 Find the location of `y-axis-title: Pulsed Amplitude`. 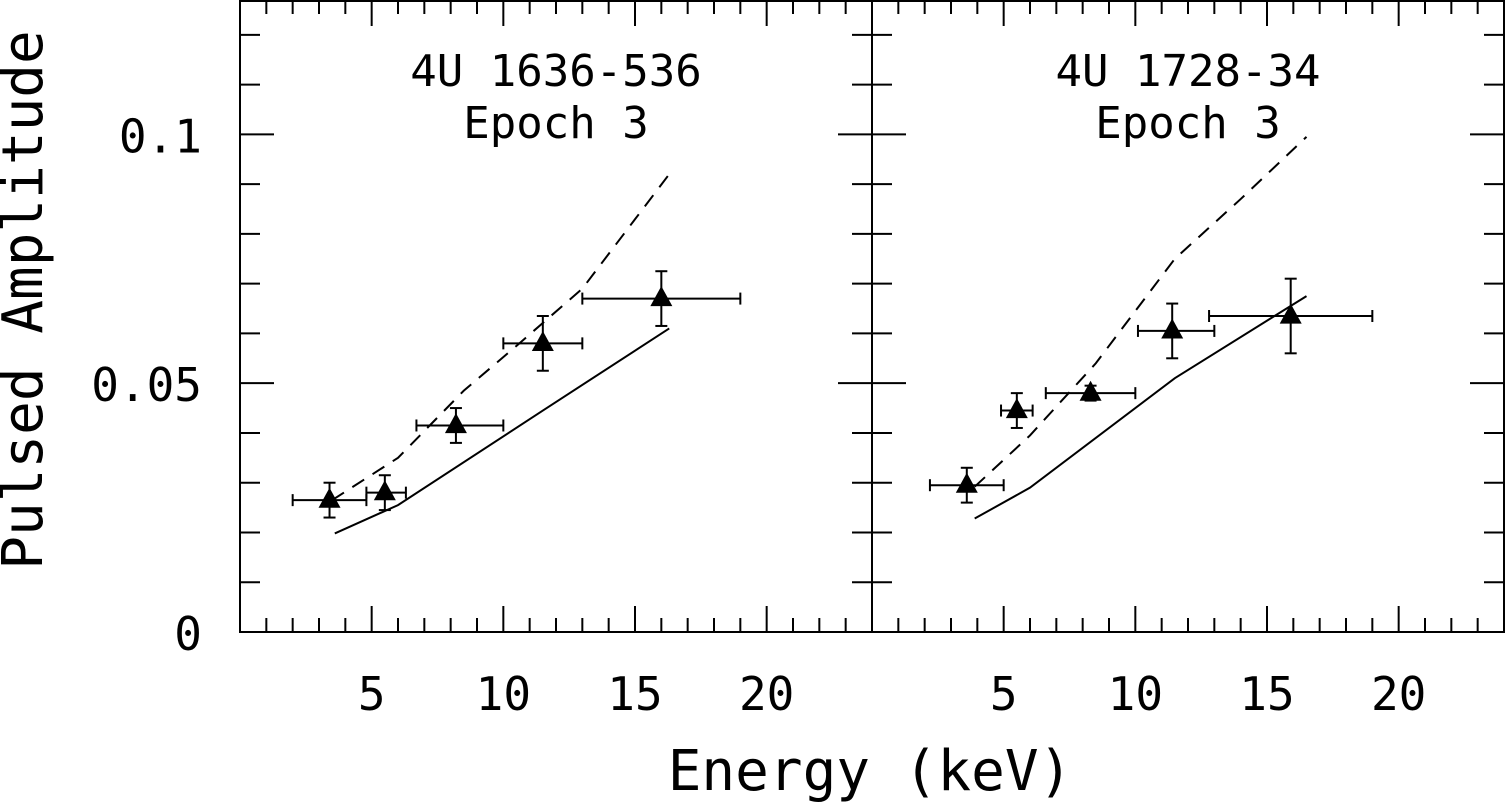

y-axis-title: Pulsed Amplitude is located at coordinates (28, 299).